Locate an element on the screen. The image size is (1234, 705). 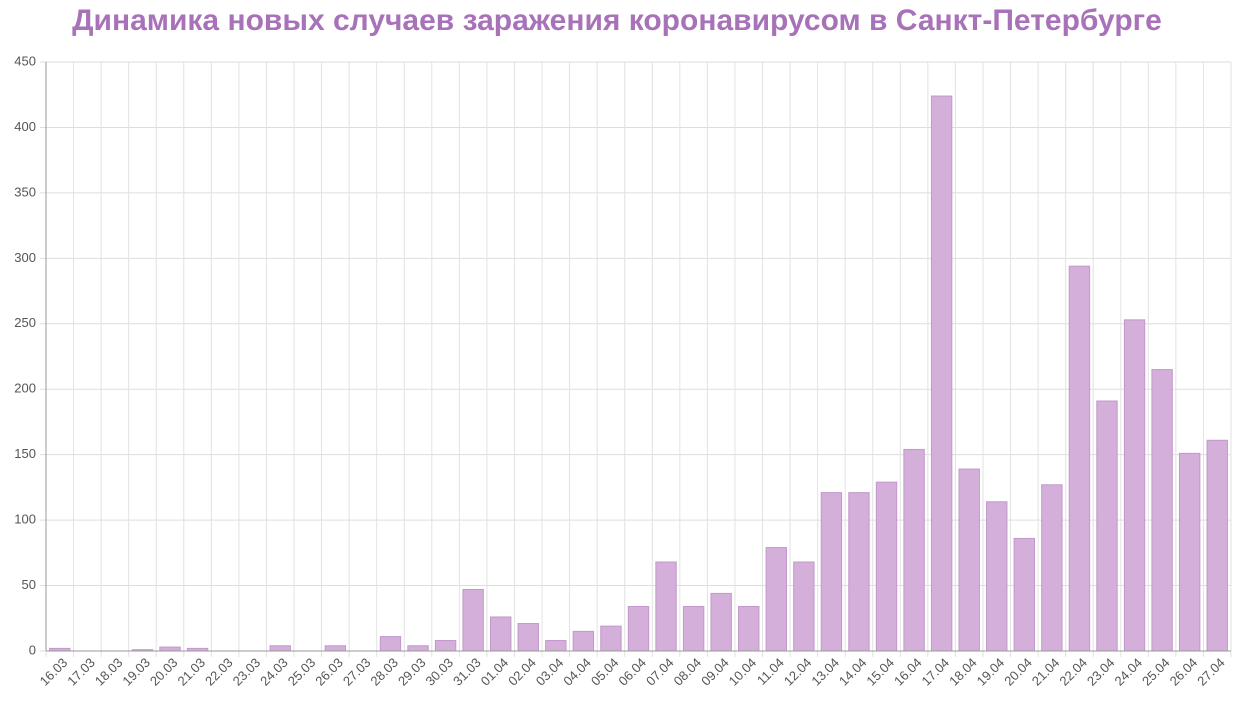
y-tick-label: 350 is located at coordinates (25, 191).